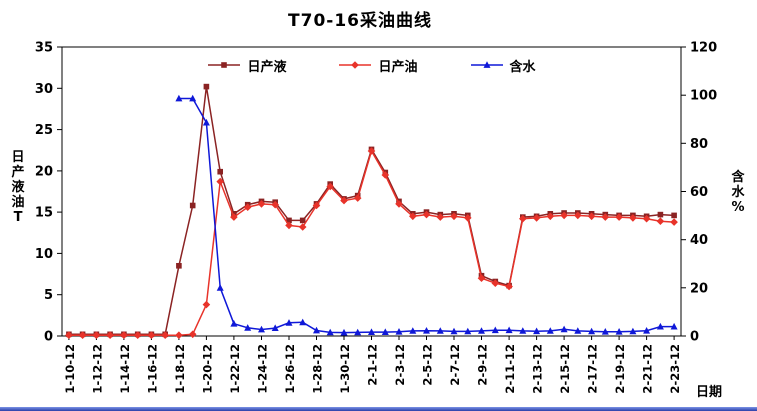  I want to click on x-tick-label: 1-24-12, so click(263, 369).